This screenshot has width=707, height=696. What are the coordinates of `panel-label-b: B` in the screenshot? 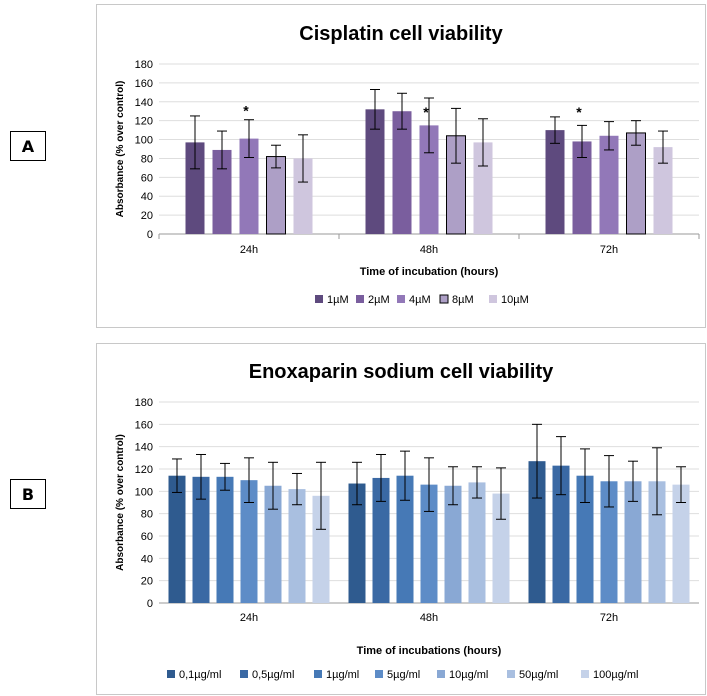 It's located at (28, 494).